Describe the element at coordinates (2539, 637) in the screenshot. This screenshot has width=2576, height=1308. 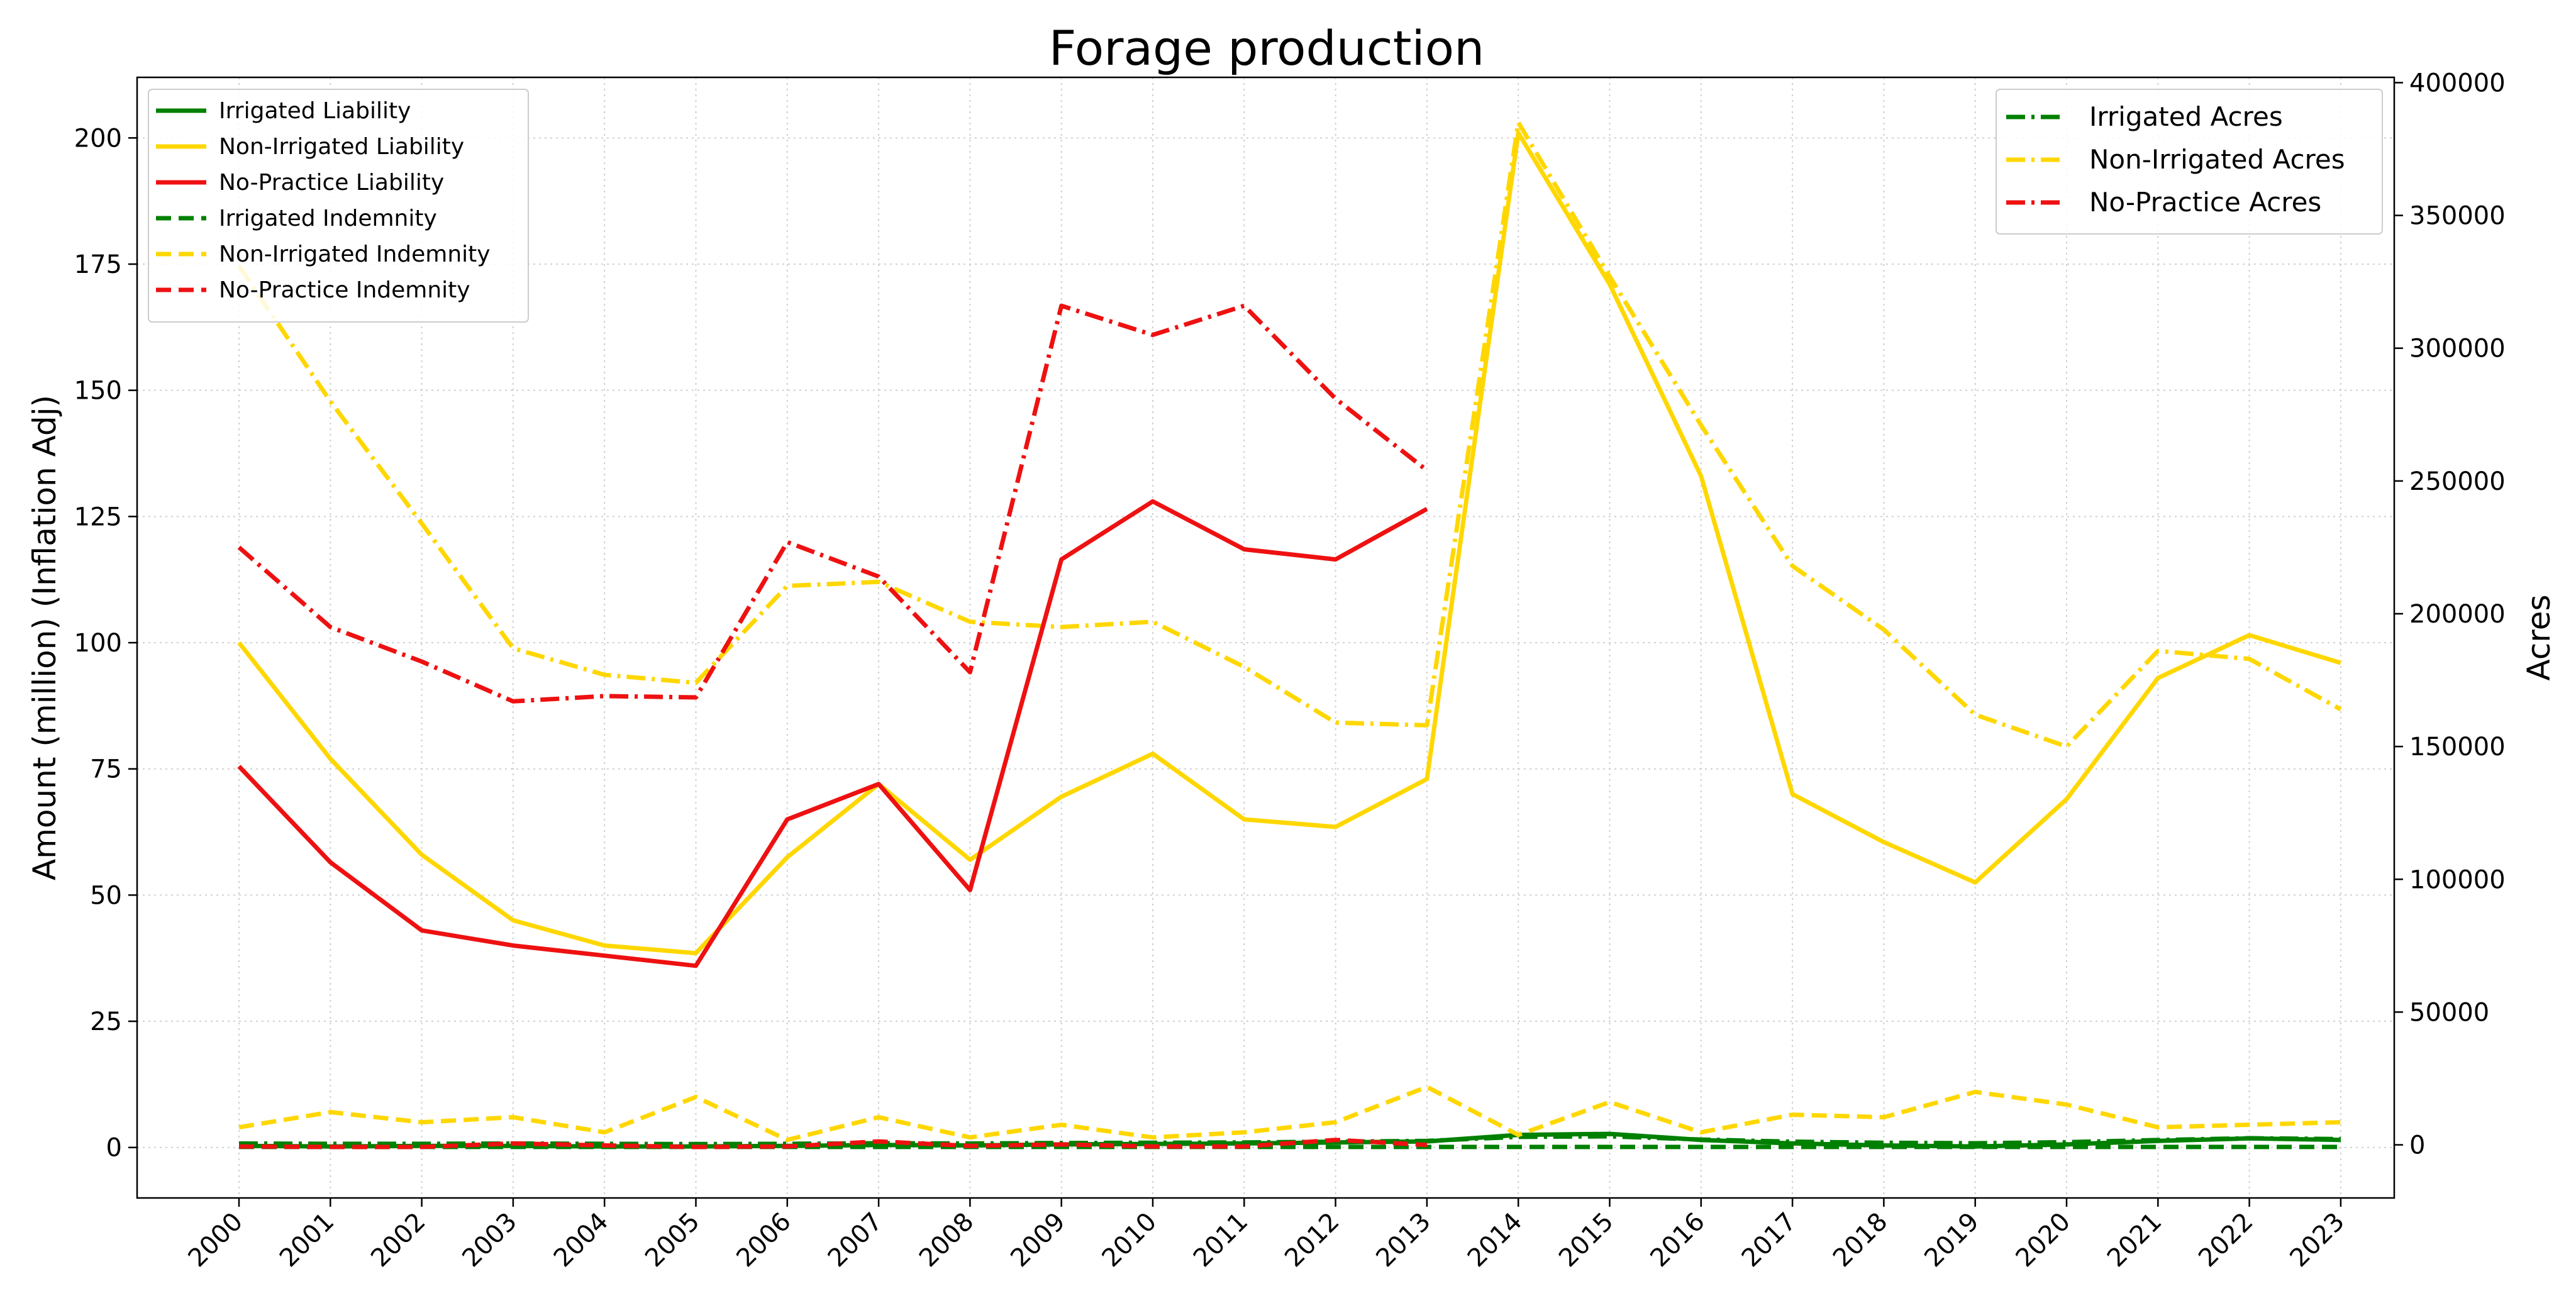
I see `y2-axis-title: Acres` at that location.